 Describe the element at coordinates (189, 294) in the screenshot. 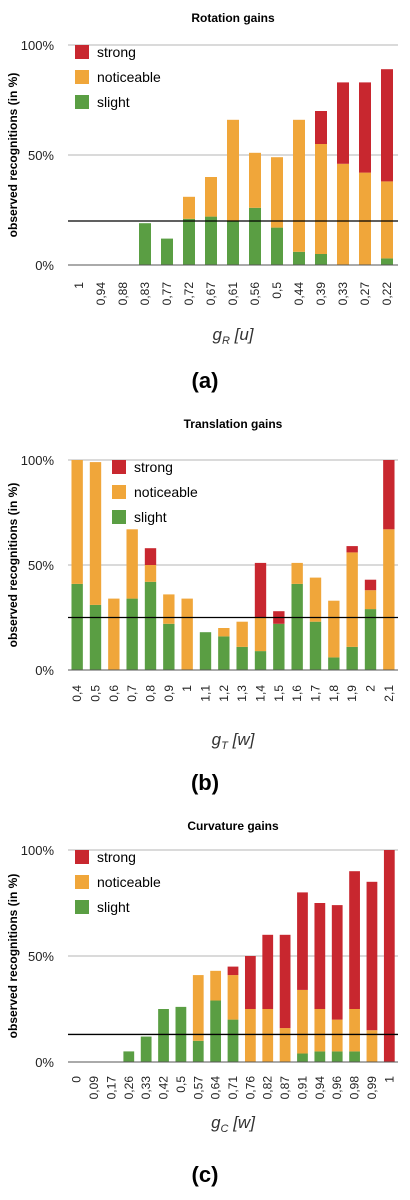

I see `x-tick-label: 0,72` at that location.